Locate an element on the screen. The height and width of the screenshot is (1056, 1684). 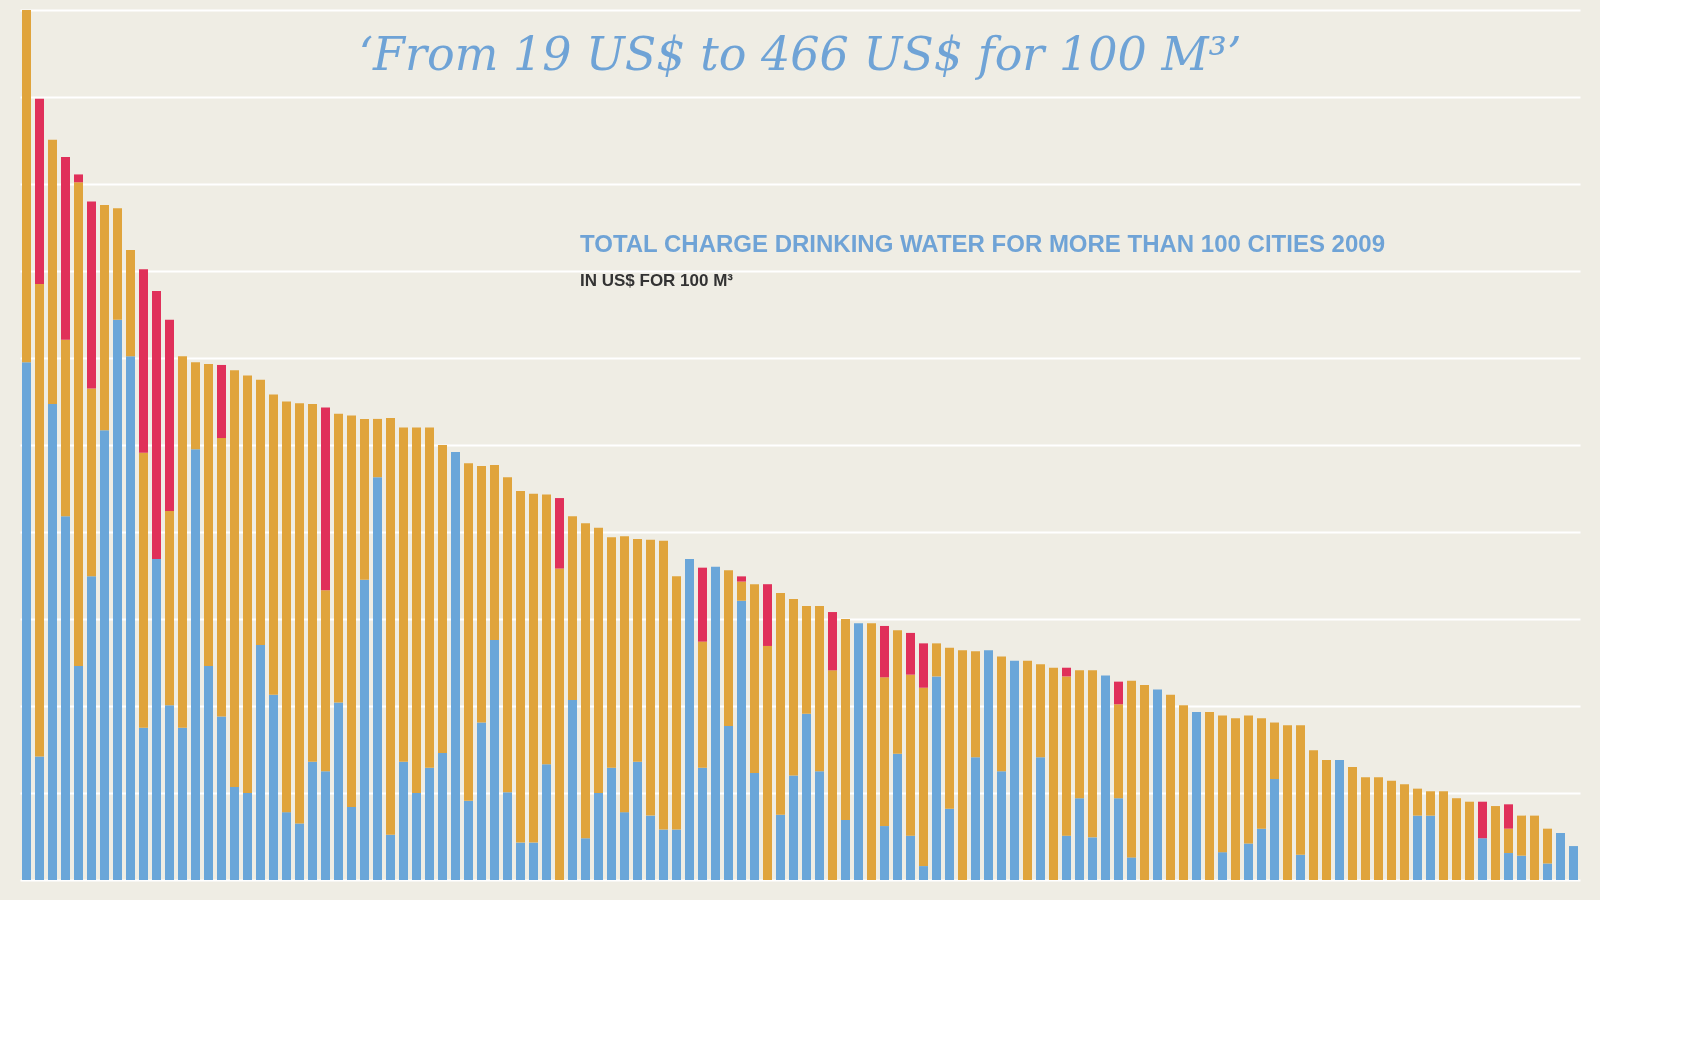
annotation: TOTAL CHARGE DRINKING WATER FOR MORE THAN 100 CITIES 2009 is located at coordinates (982, 243).